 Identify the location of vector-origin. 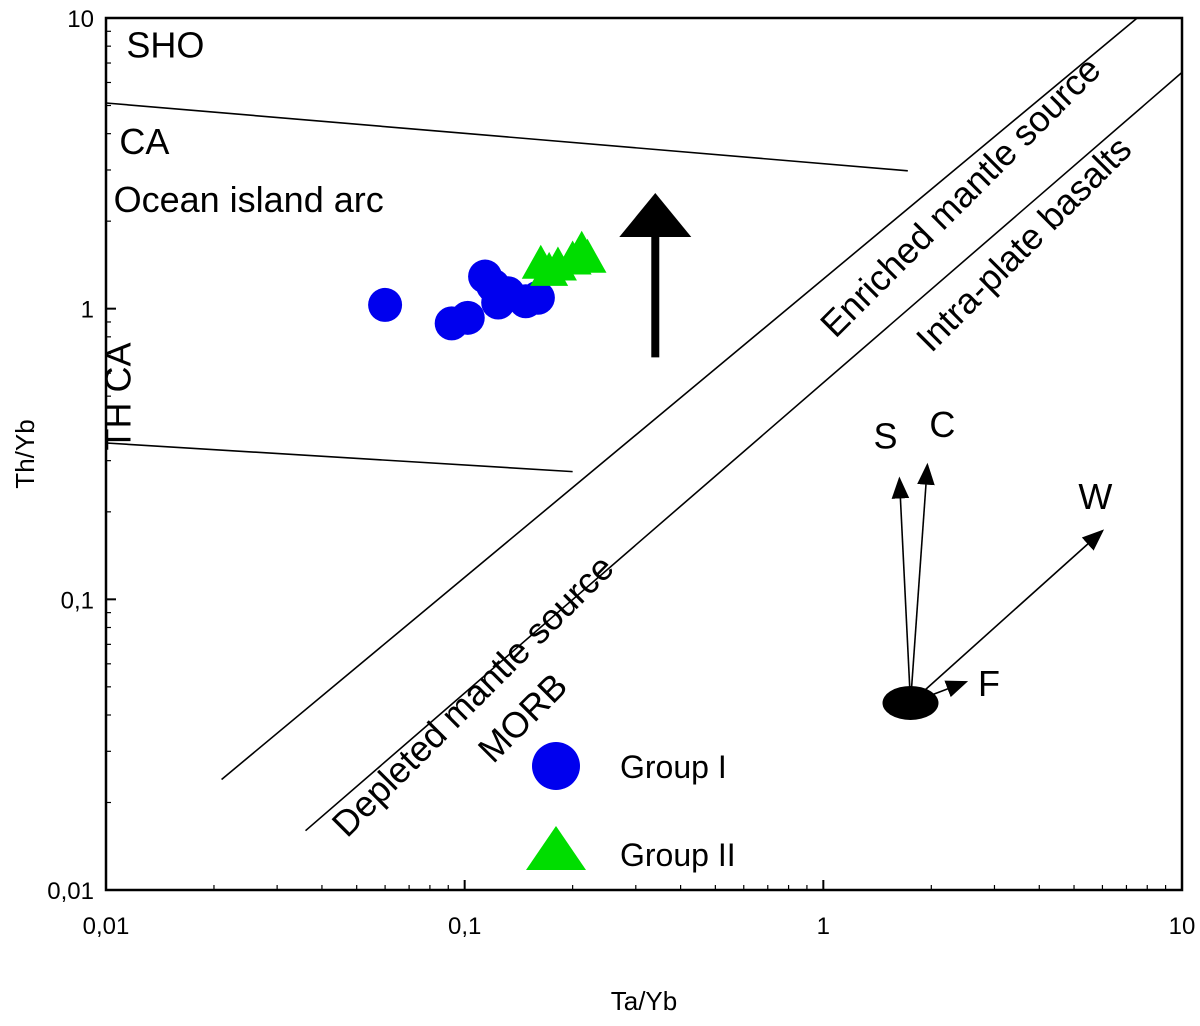
(910, 702).